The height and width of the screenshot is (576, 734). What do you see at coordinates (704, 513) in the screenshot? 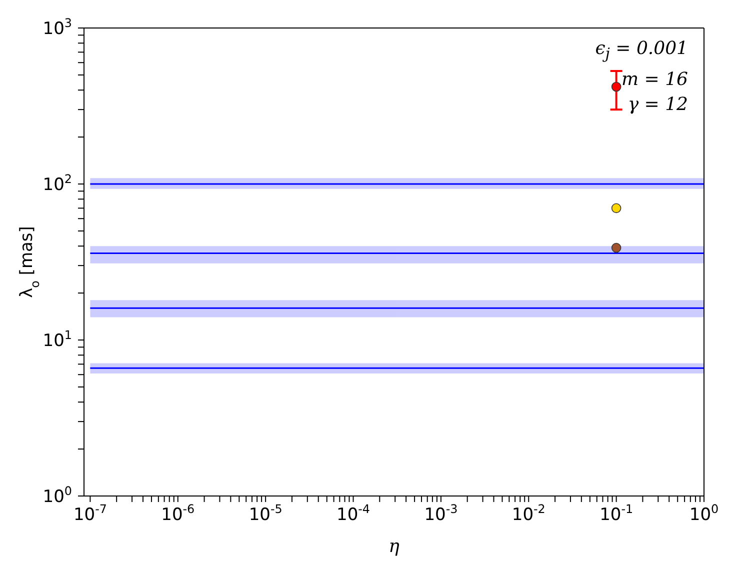
I see `x-tick-label: 10$^{0}$` at bounding box center [704, 513].